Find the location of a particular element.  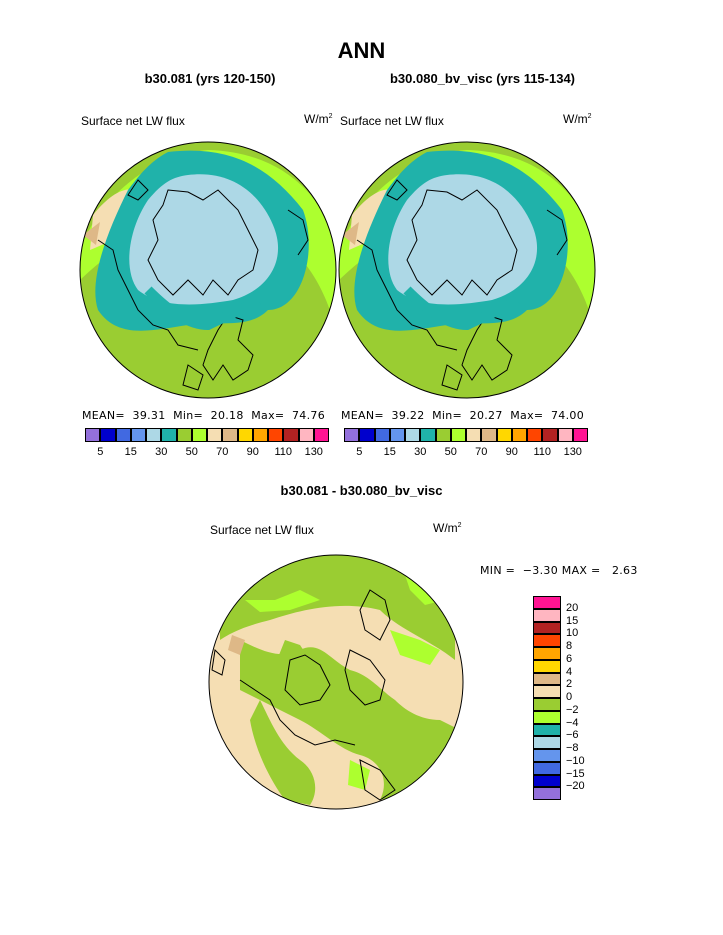

stats-diff: MIN = −3.30 MAX = 2.63 is located at coordinates (559, 570).